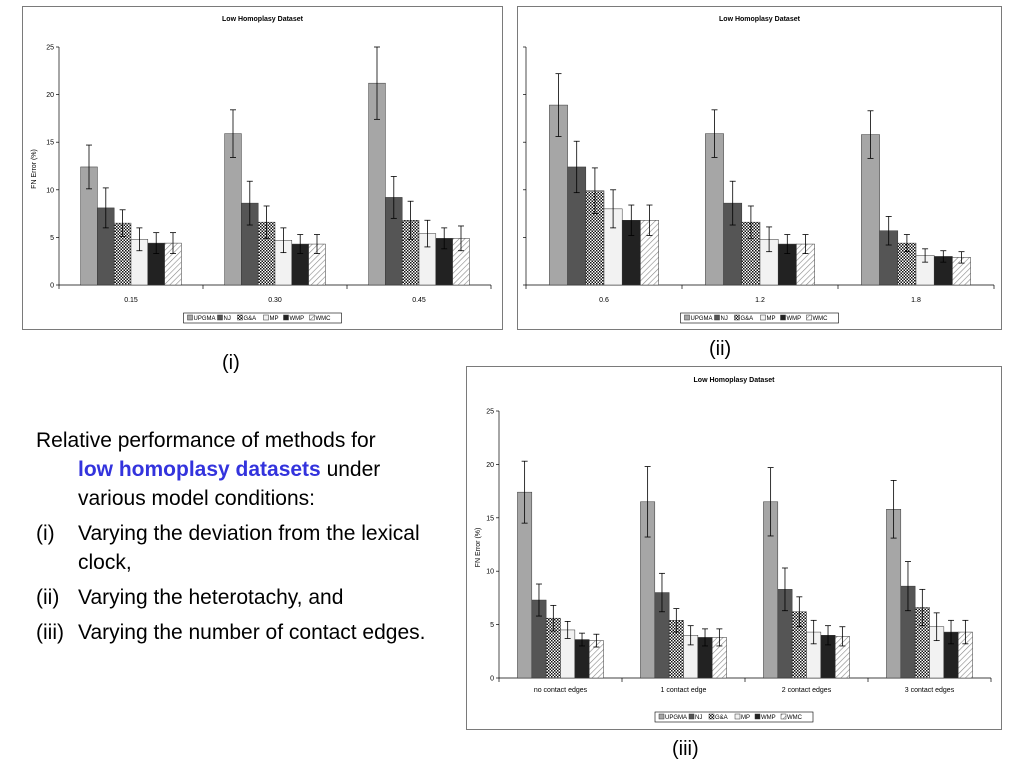 This screenshot has width=1024, height=768. Describe the element at coordinates (604, 300) in the screenshot. I see `x-tick-label: 0.6` at that location.